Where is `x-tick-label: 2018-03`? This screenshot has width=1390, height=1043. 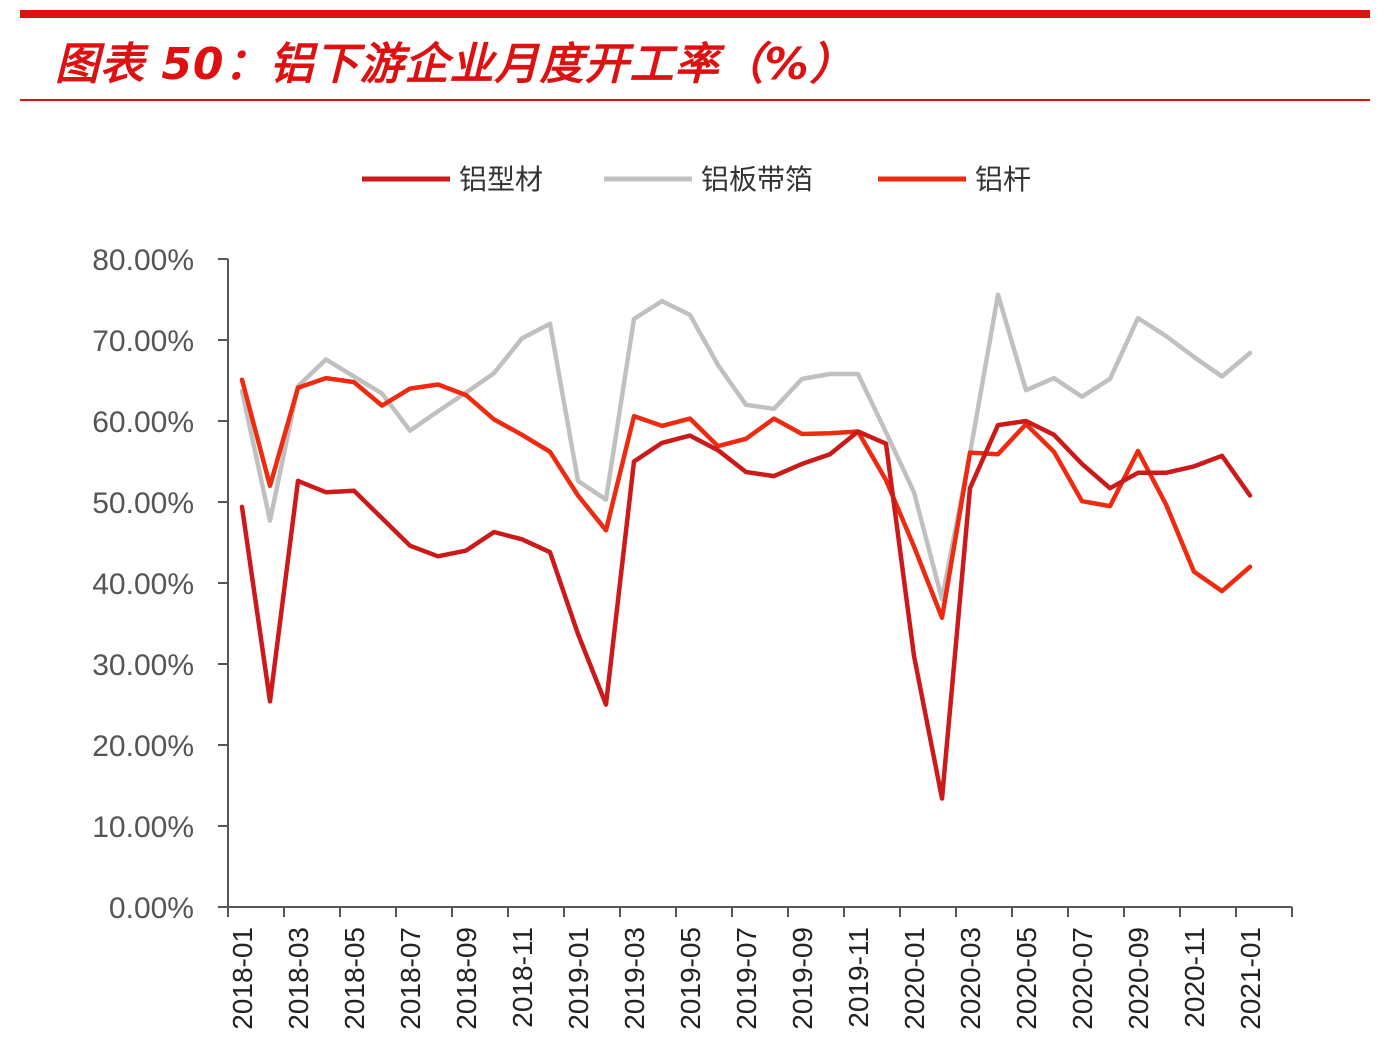 x-tick-label: 2018-03 is located at coordinates (298, 978).